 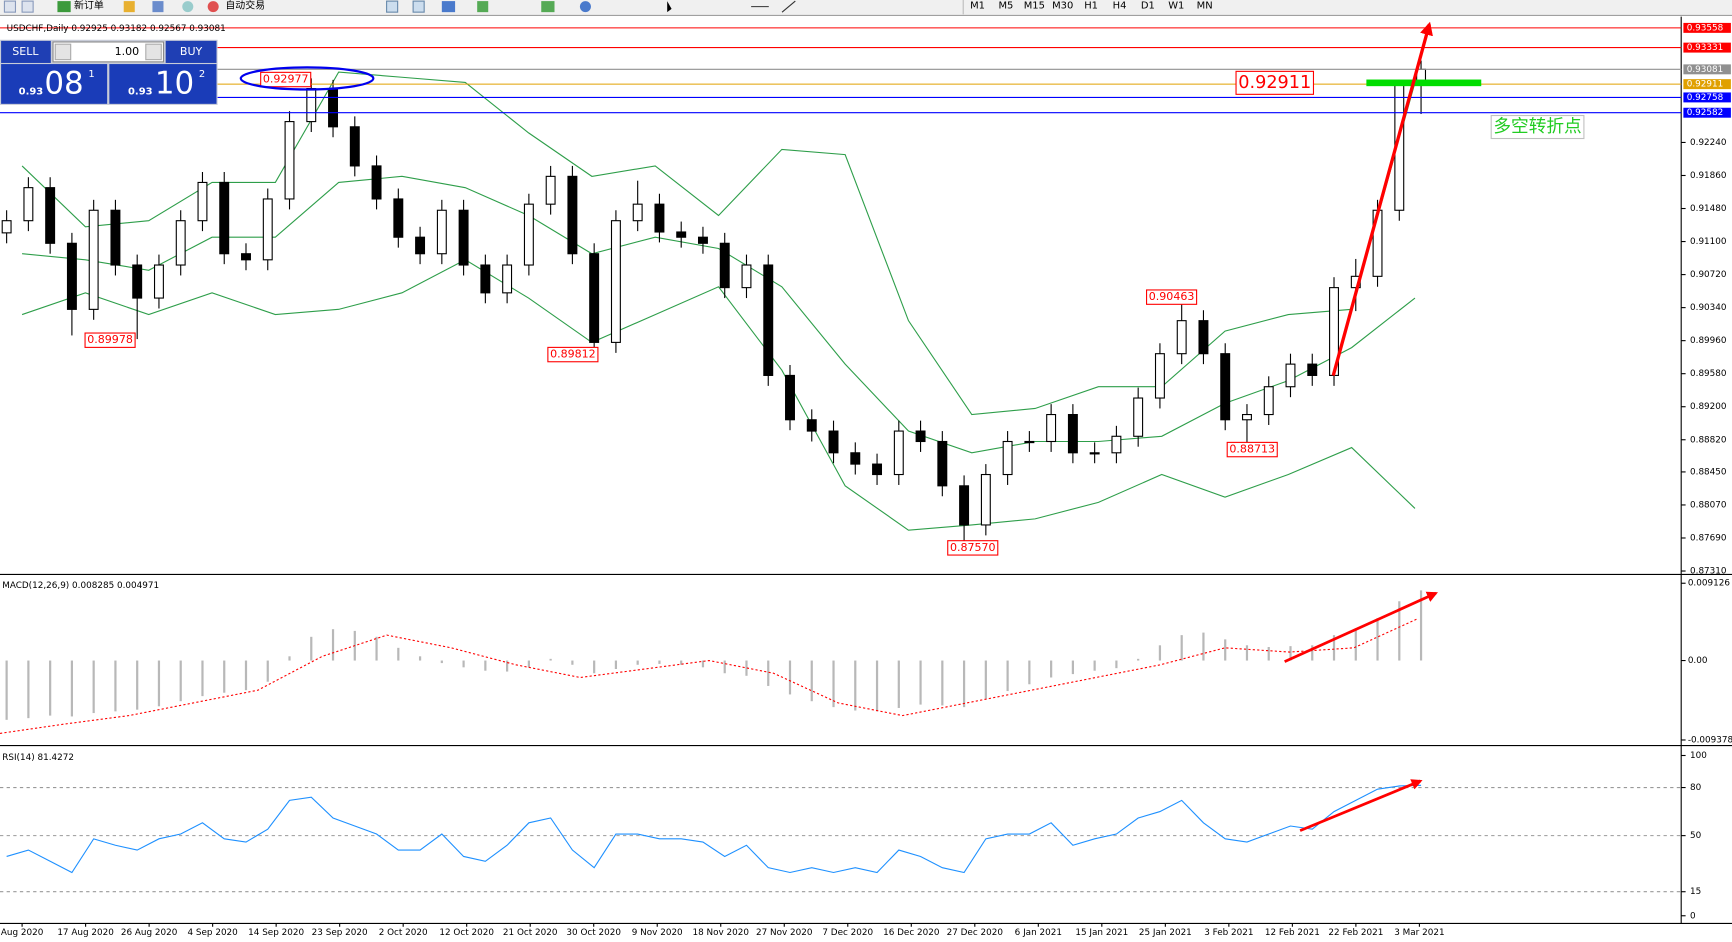 I want to click on level-label: 0.93331, so click(x=1705, y=48).